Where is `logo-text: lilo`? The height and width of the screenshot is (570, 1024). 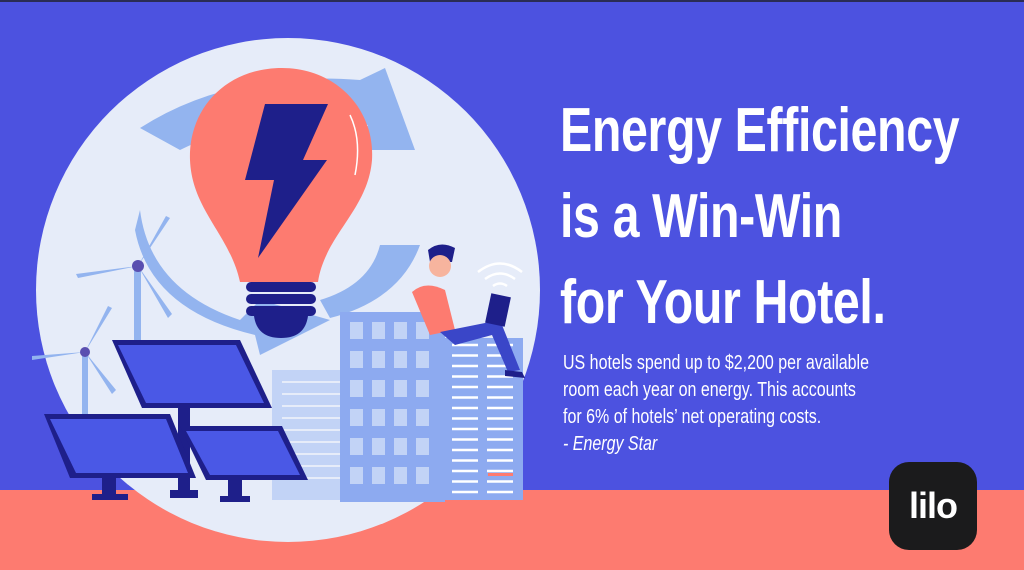
logo-text: lilo is located at coordinates (933, 505).